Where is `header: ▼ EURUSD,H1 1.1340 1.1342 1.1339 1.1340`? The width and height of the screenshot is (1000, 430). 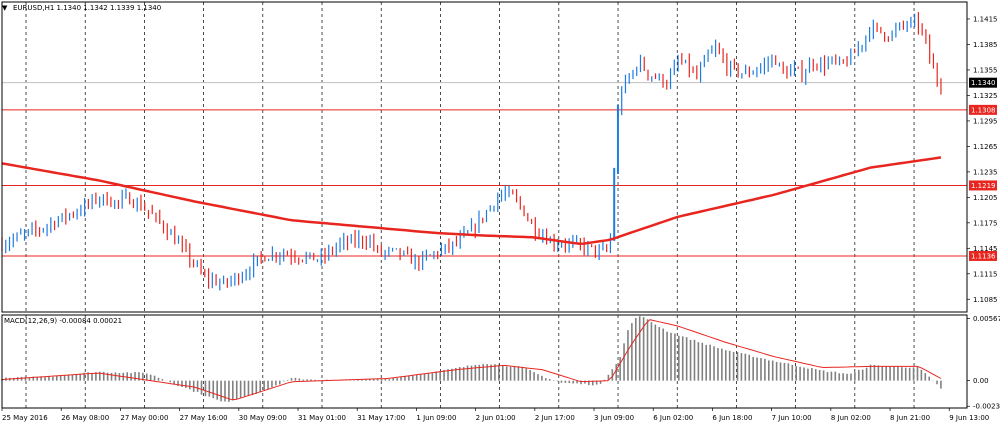 header: ▼ EURUSD,H1 1.1340 1.1342 1.1339 1.1340 is located at coordinates (81, 8).